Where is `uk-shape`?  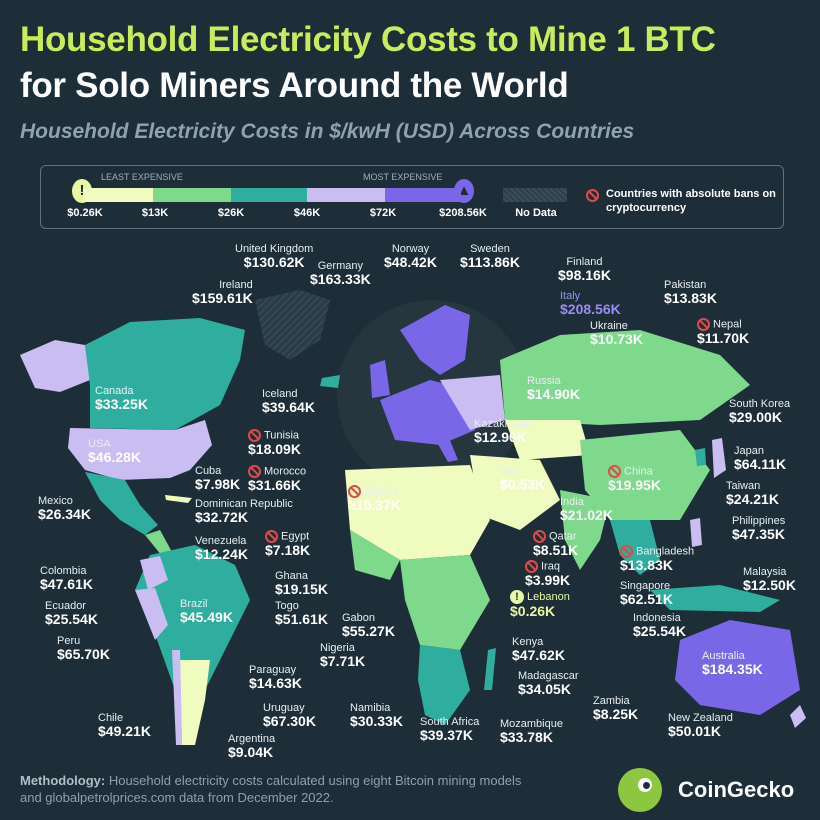 uk-shape is located at coordinates (380, 379).